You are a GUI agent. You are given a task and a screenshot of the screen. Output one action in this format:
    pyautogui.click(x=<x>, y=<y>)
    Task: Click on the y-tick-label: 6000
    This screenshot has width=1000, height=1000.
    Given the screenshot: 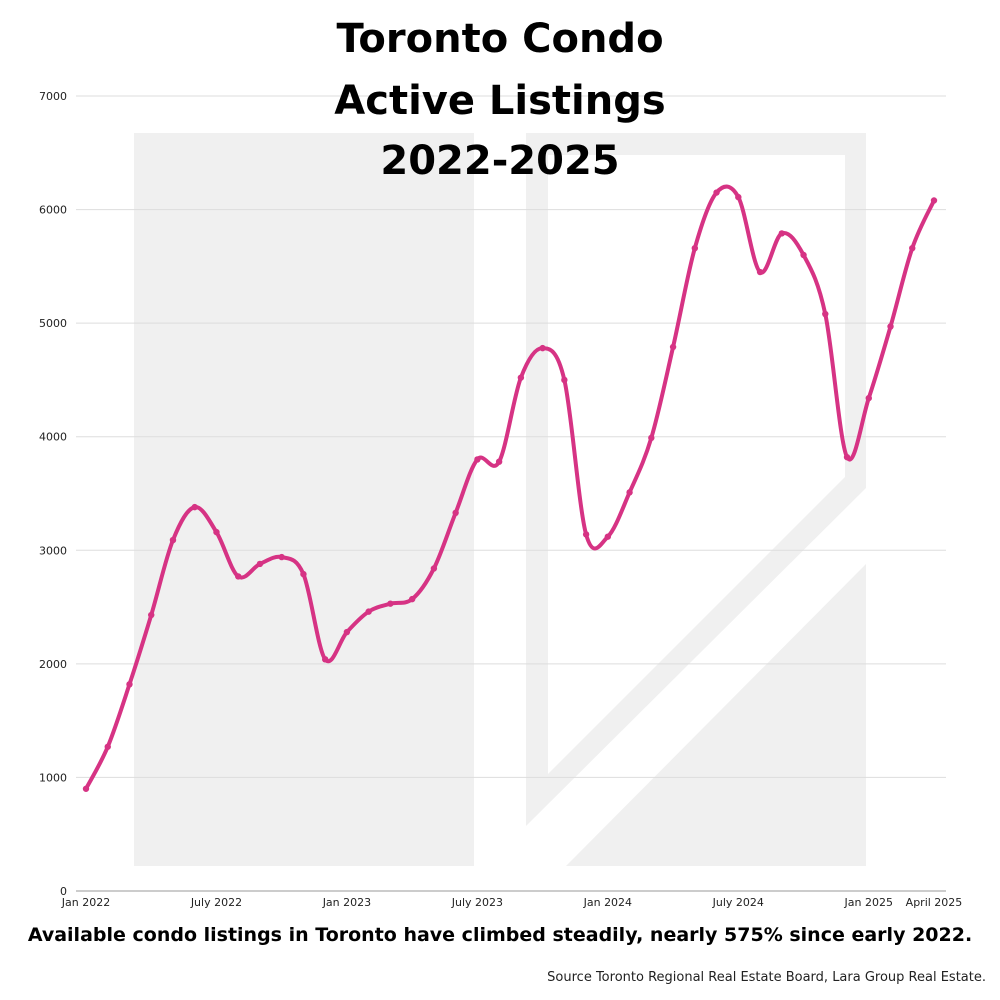 What is the action you would take?
    pyautogui.click(x=53, y=210)
    